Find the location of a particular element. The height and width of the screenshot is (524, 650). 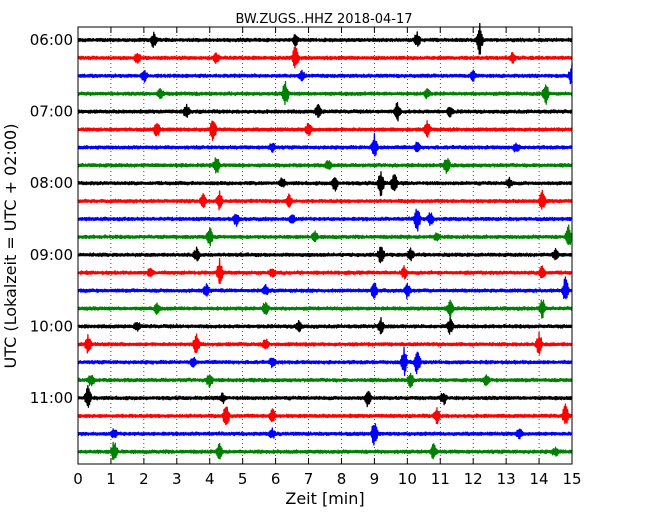

x-tick-label: 12 is located at coordinates (473, 479).